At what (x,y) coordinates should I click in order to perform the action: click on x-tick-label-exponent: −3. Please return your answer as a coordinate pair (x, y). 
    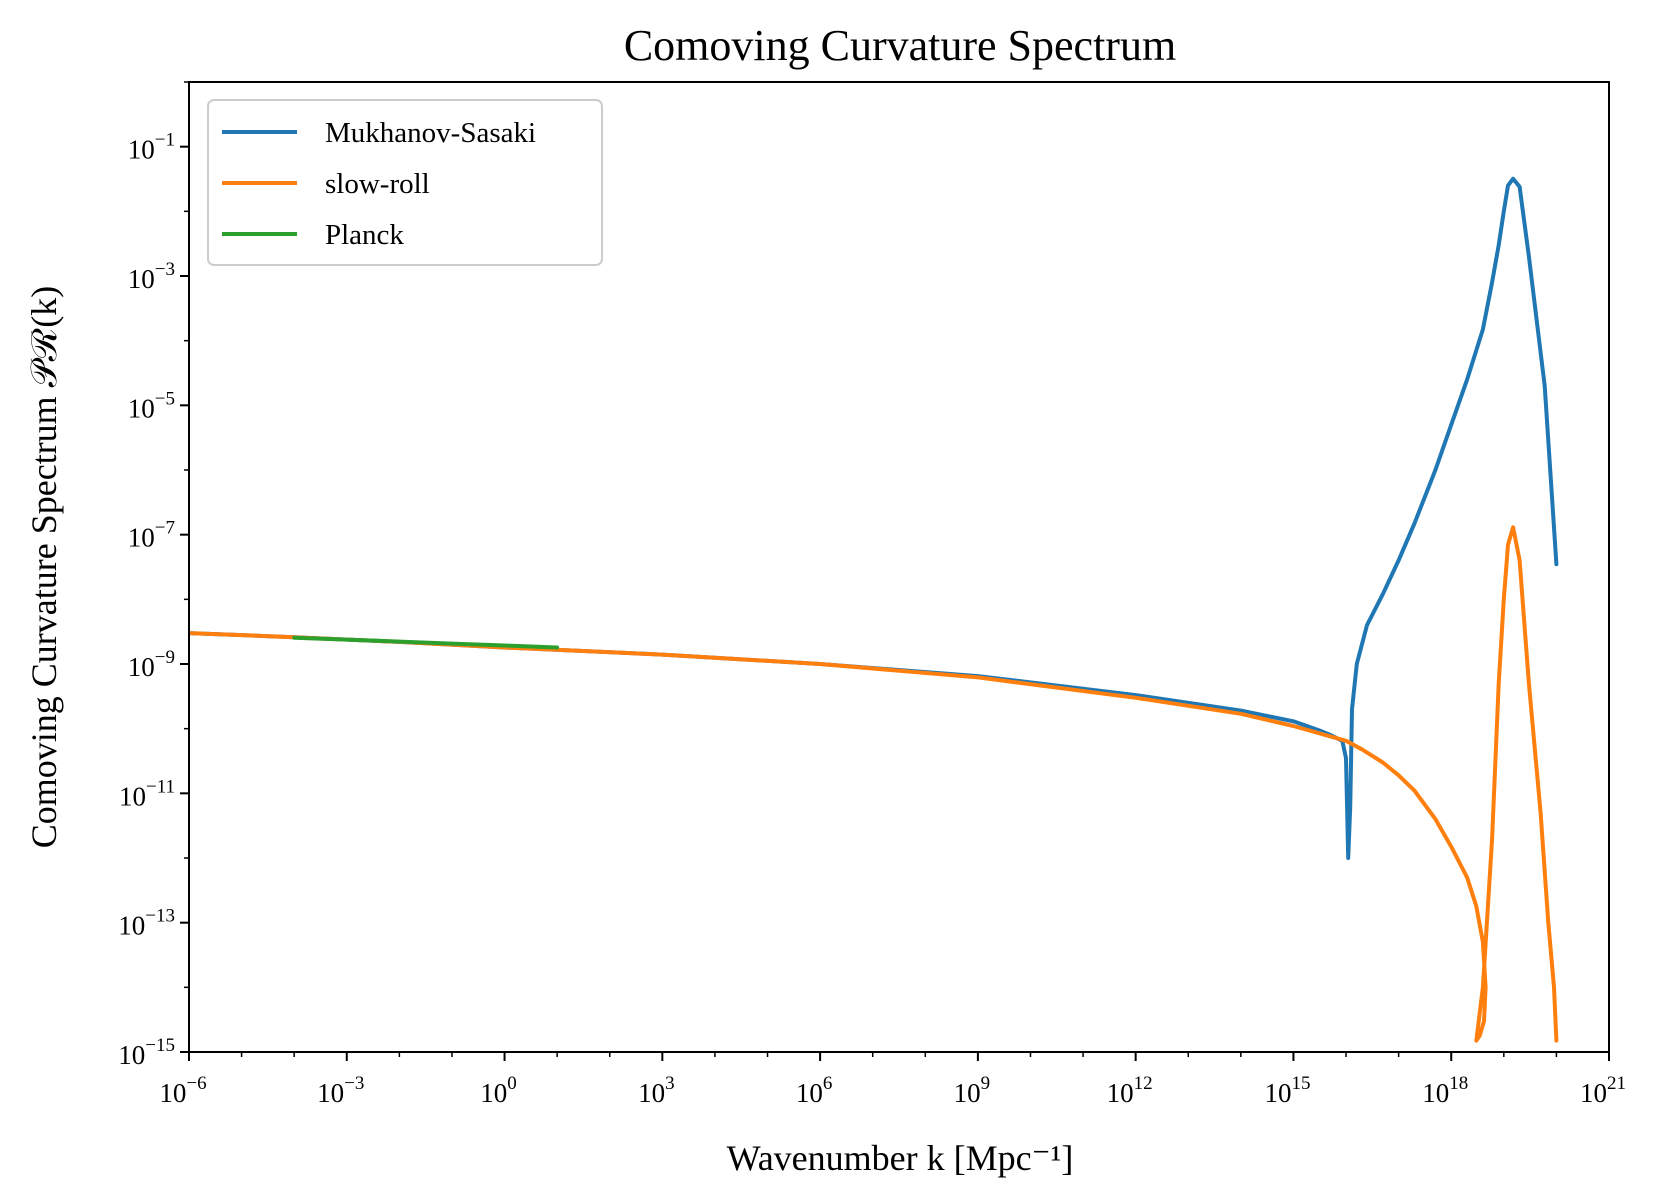
    Looking at the image, I should click on (354, 1083).